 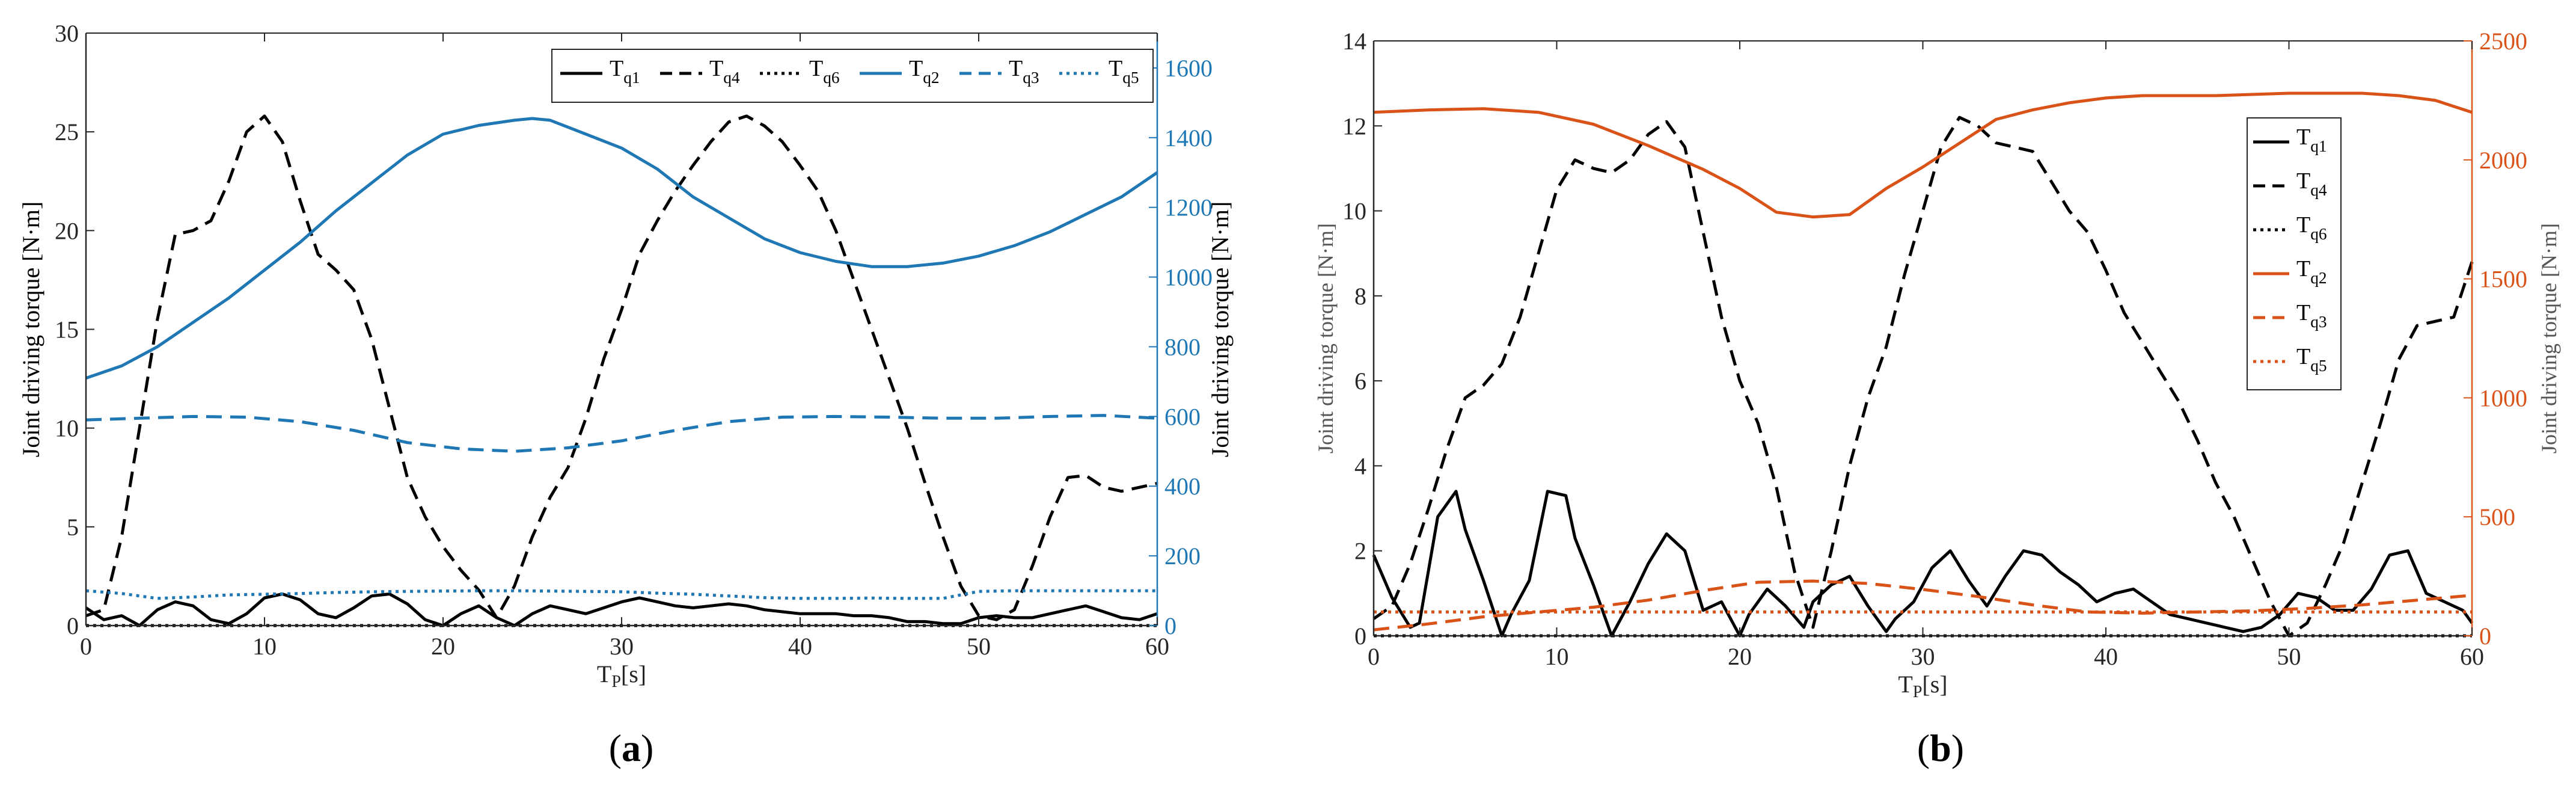 I want to click on y-right-tick-label: 1200, so click(x=1188, y=208).